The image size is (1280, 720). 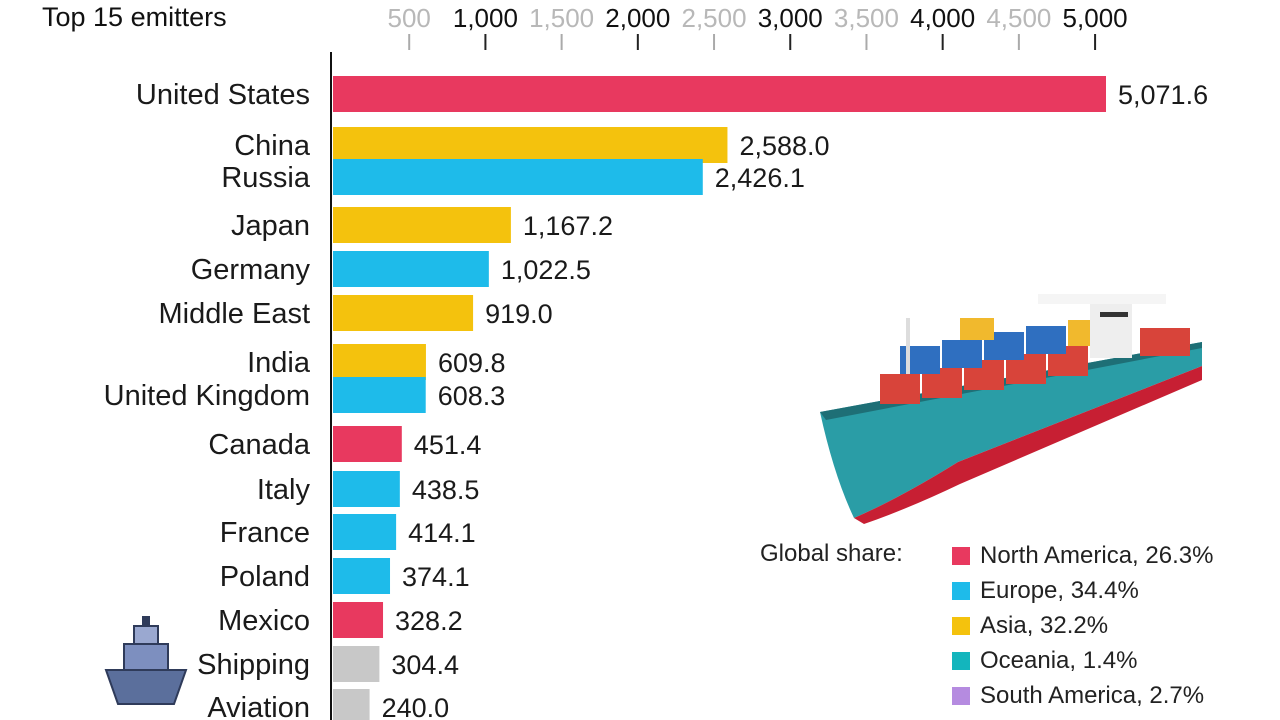 What do you see at coordinates (1163, 95) in the screenshot?
I see `value-label: 5,071.6` at bounding box center [1163, 95].